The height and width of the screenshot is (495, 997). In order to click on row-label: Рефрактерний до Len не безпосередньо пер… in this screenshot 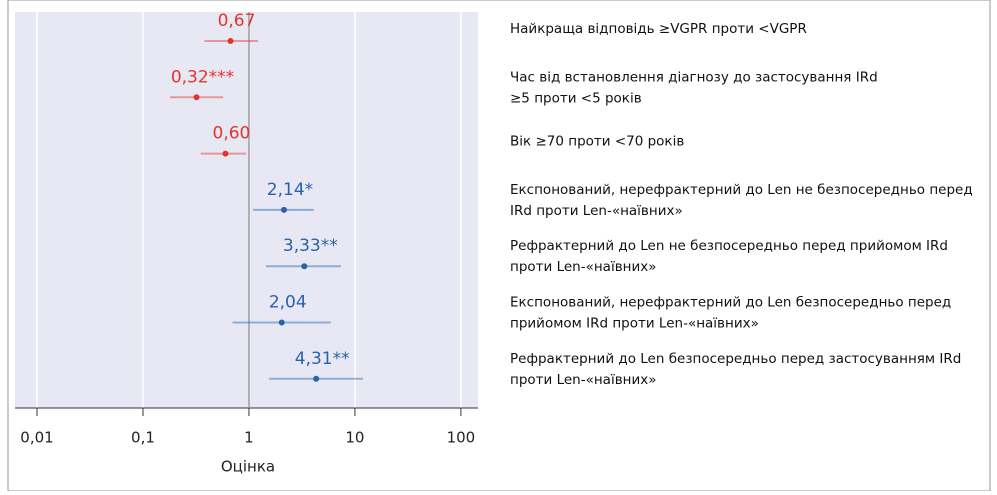, I will do `click(729, 246)`.